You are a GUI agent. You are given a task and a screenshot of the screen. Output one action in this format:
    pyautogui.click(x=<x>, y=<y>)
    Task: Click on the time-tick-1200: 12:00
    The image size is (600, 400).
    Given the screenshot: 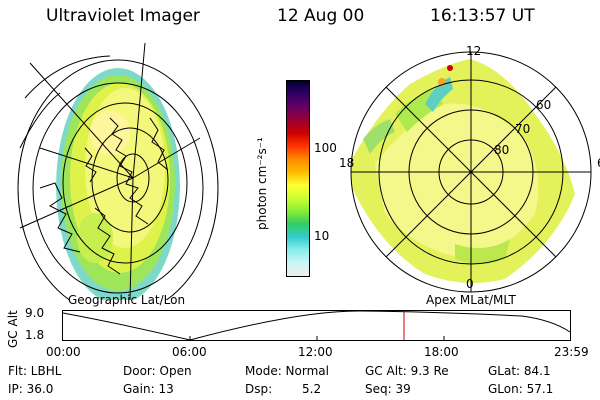 What is the action you would take?
    pyautogui.click(x=315, y=352)
    